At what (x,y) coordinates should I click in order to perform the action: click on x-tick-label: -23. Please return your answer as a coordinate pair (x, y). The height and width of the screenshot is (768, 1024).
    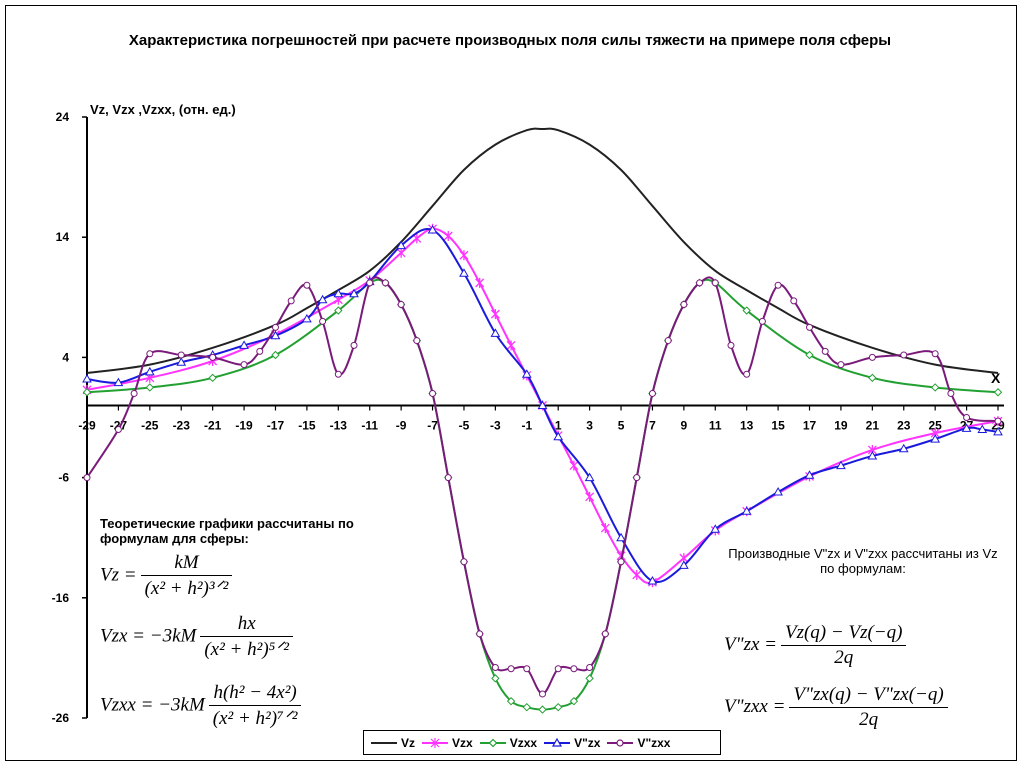
    Looking at the image, I should click on (182, 425).